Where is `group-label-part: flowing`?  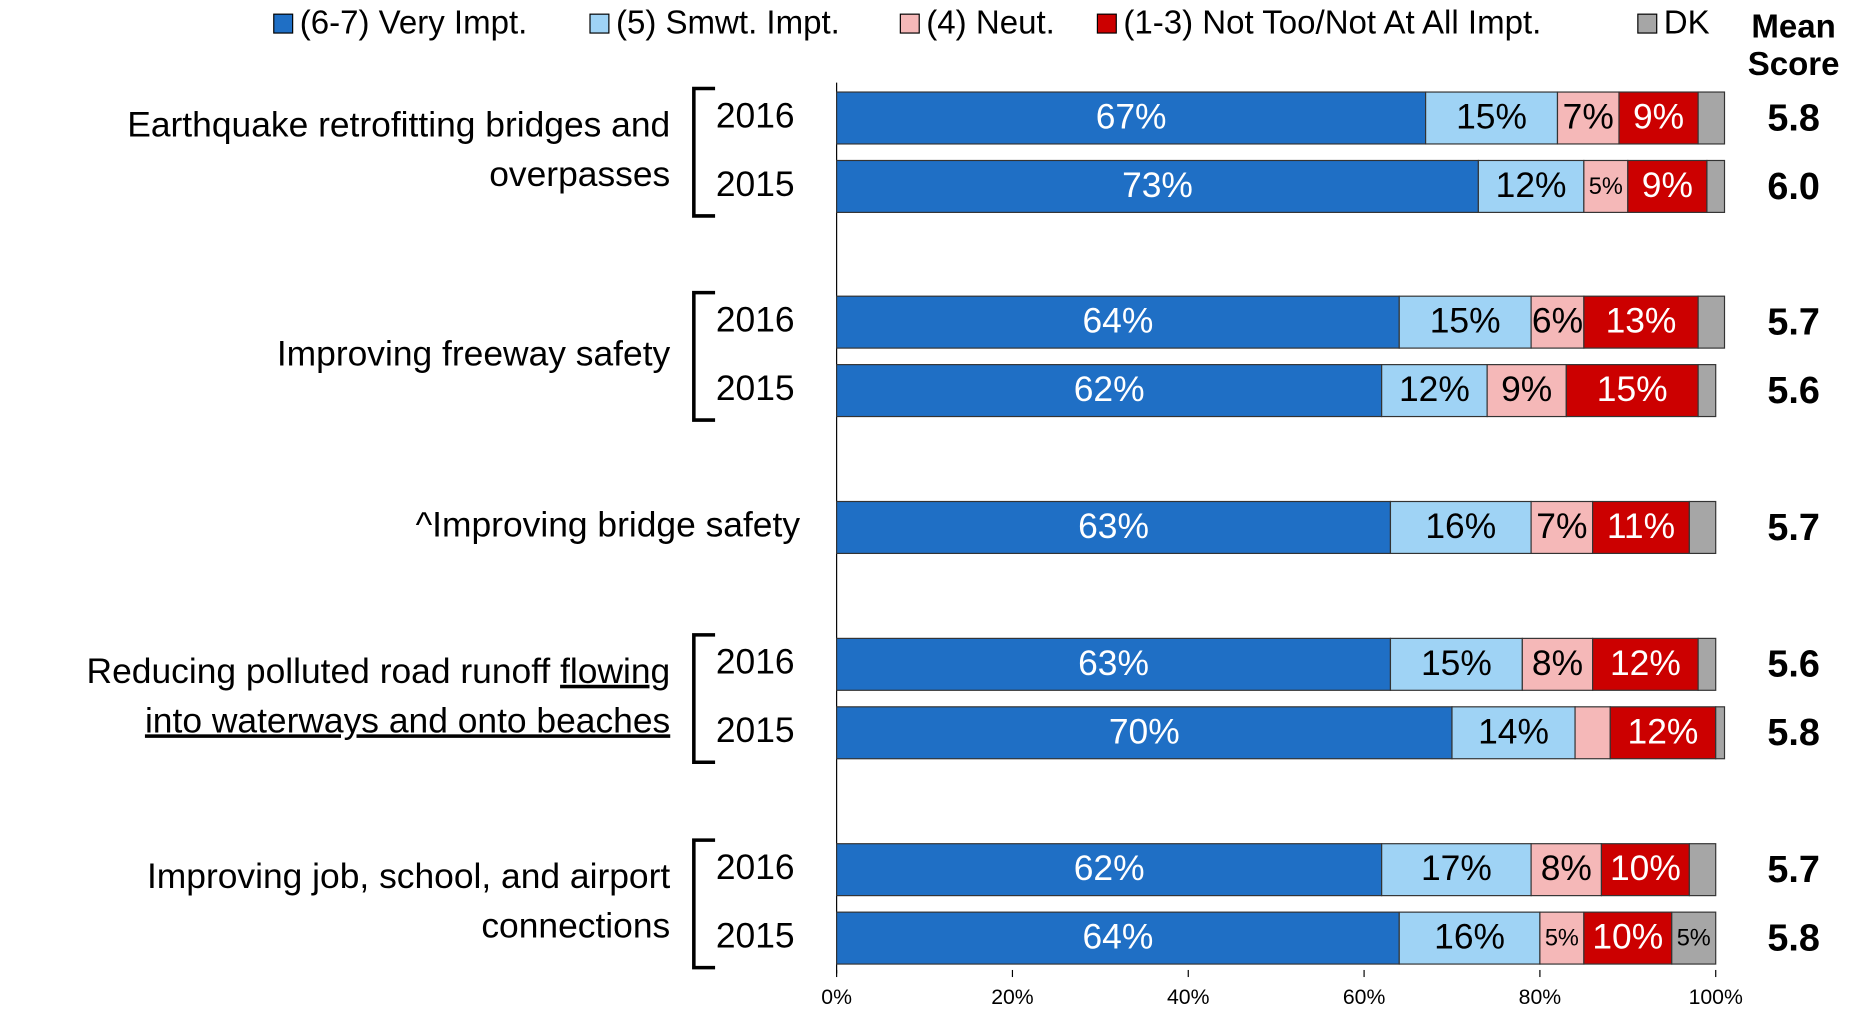
group-label-part: flowing is located at coordinates (615, 671).